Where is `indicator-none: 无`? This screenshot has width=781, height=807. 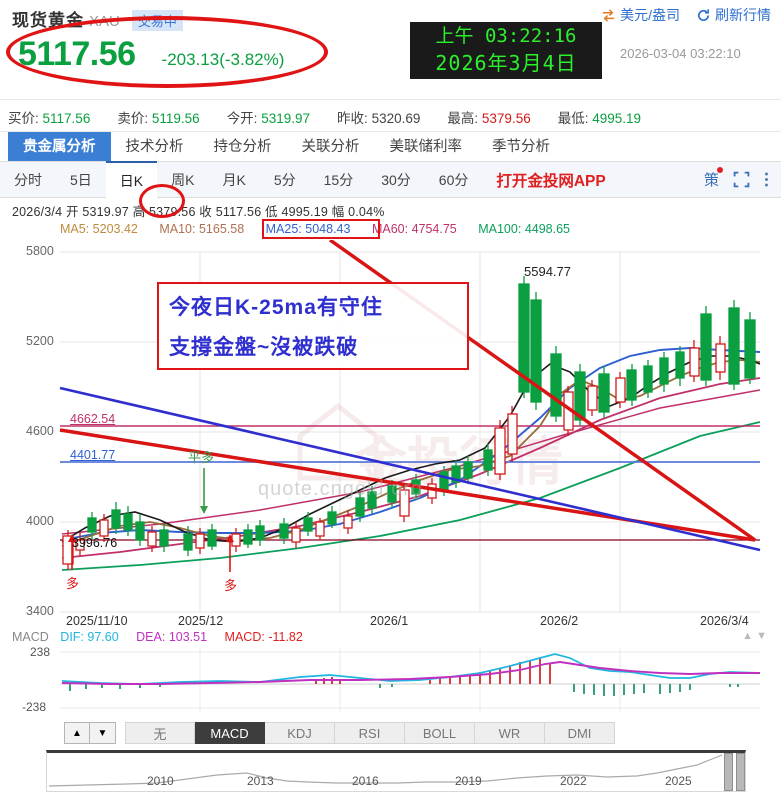
indicator-none: 无 is located at coordinates (160, 733).